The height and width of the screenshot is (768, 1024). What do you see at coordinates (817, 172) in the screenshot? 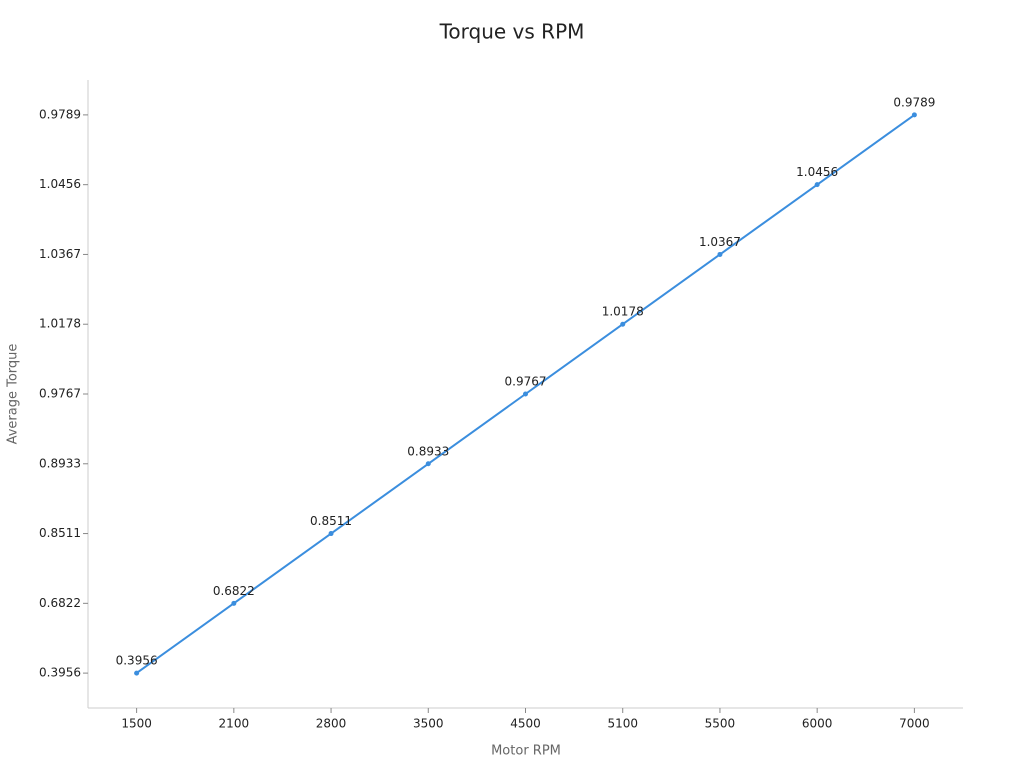
I see `data-label: 1.0456` at bounding box center [817, 172].